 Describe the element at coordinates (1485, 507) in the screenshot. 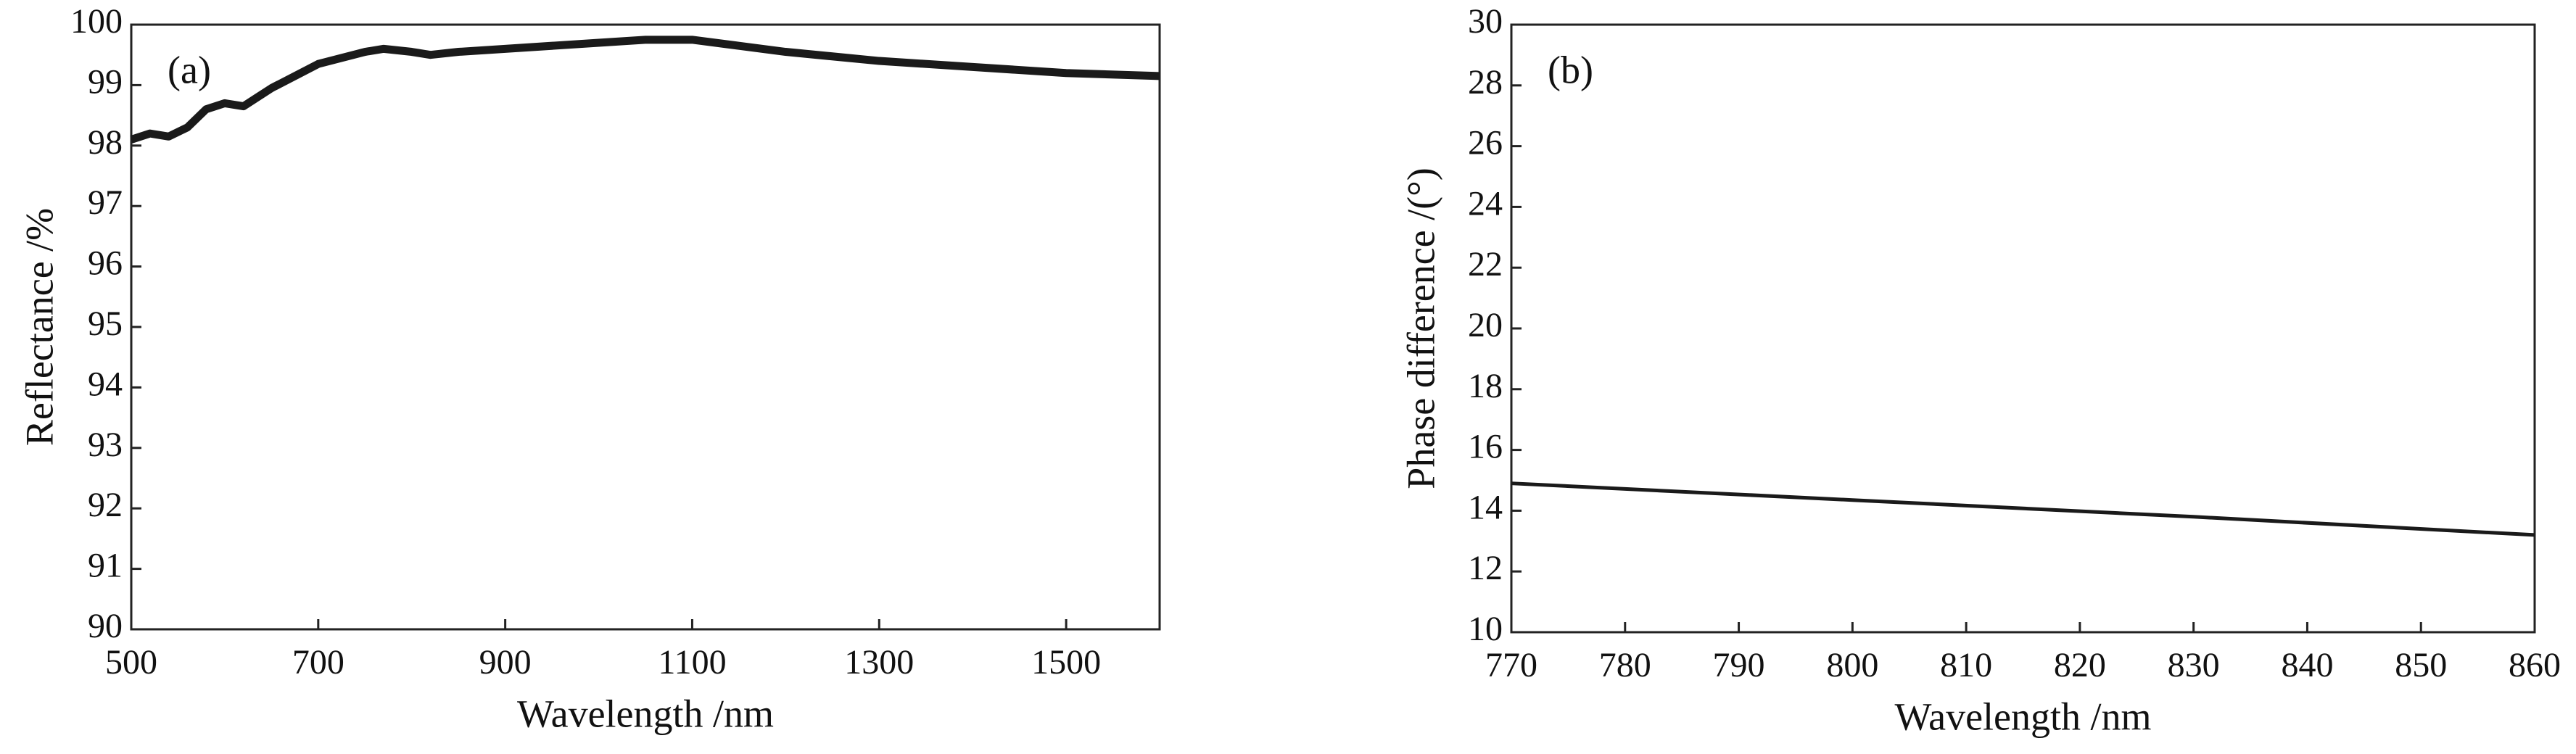

I see `y-tick-label: 14` at that location.